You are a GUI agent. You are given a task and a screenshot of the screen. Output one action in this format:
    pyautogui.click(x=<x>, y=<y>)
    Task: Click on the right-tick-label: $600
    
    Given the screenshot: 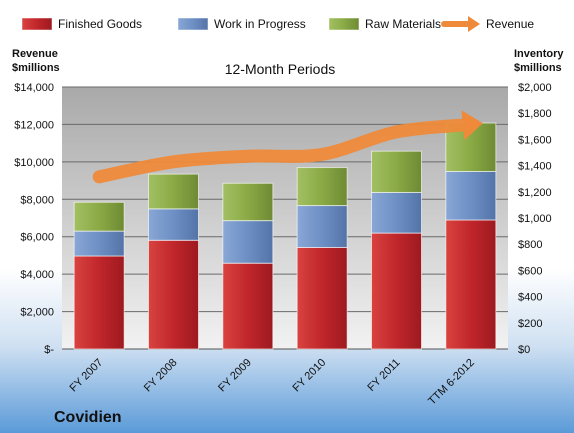 What is the action you would take?
    pyautogui.click(x=530, y=271)
    